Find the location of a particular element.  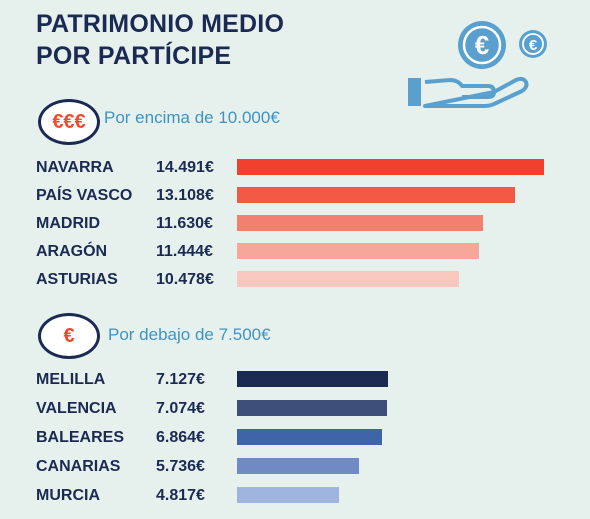

bar-row: MELILLA 7.127€ is located at coordinates (295, 380).